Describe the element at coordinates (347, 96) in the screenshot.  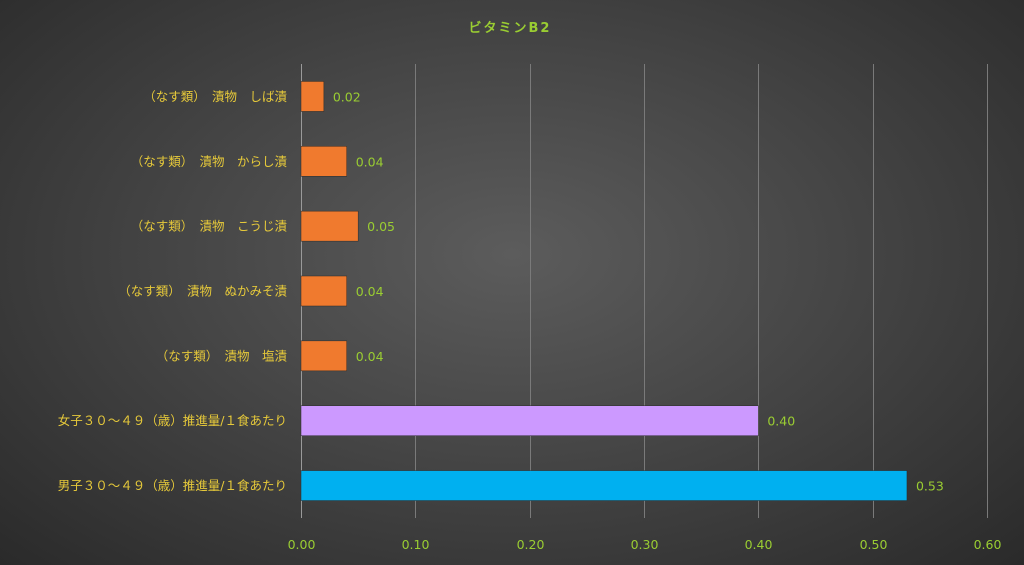
I see `data-label: 0.02` at that location.